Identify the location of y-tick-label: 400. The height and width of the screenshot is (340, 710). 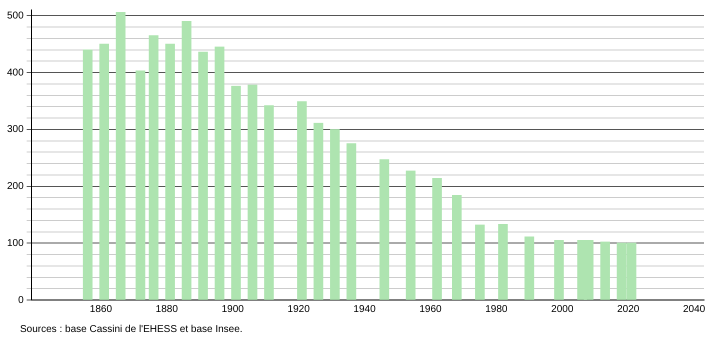
(15, 72).